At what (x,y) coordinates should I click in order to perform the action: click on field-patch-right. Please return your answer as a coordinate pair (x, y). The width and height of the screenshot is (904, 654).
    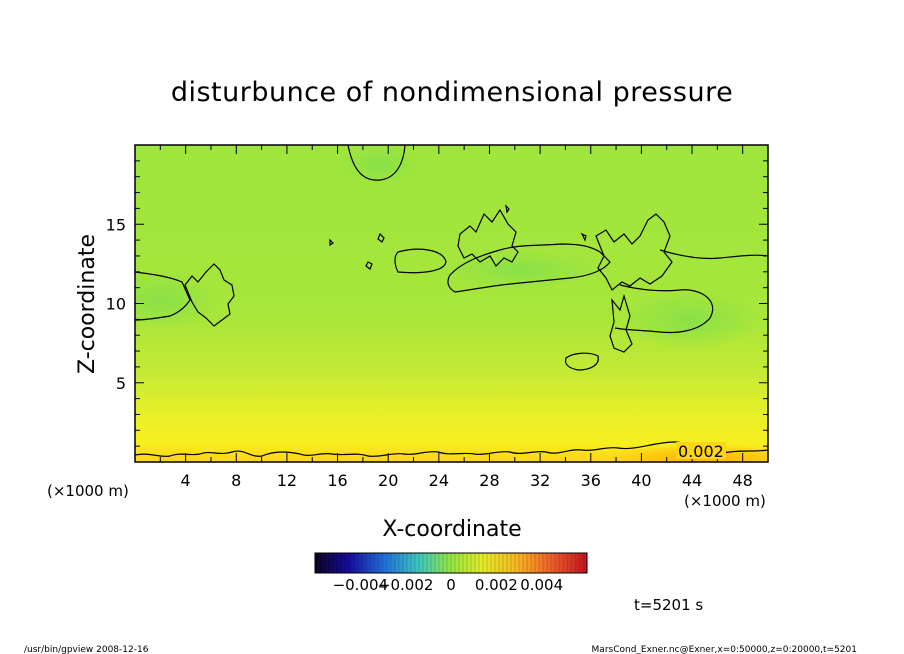
    Looking at the image, I should click on (690, 320).